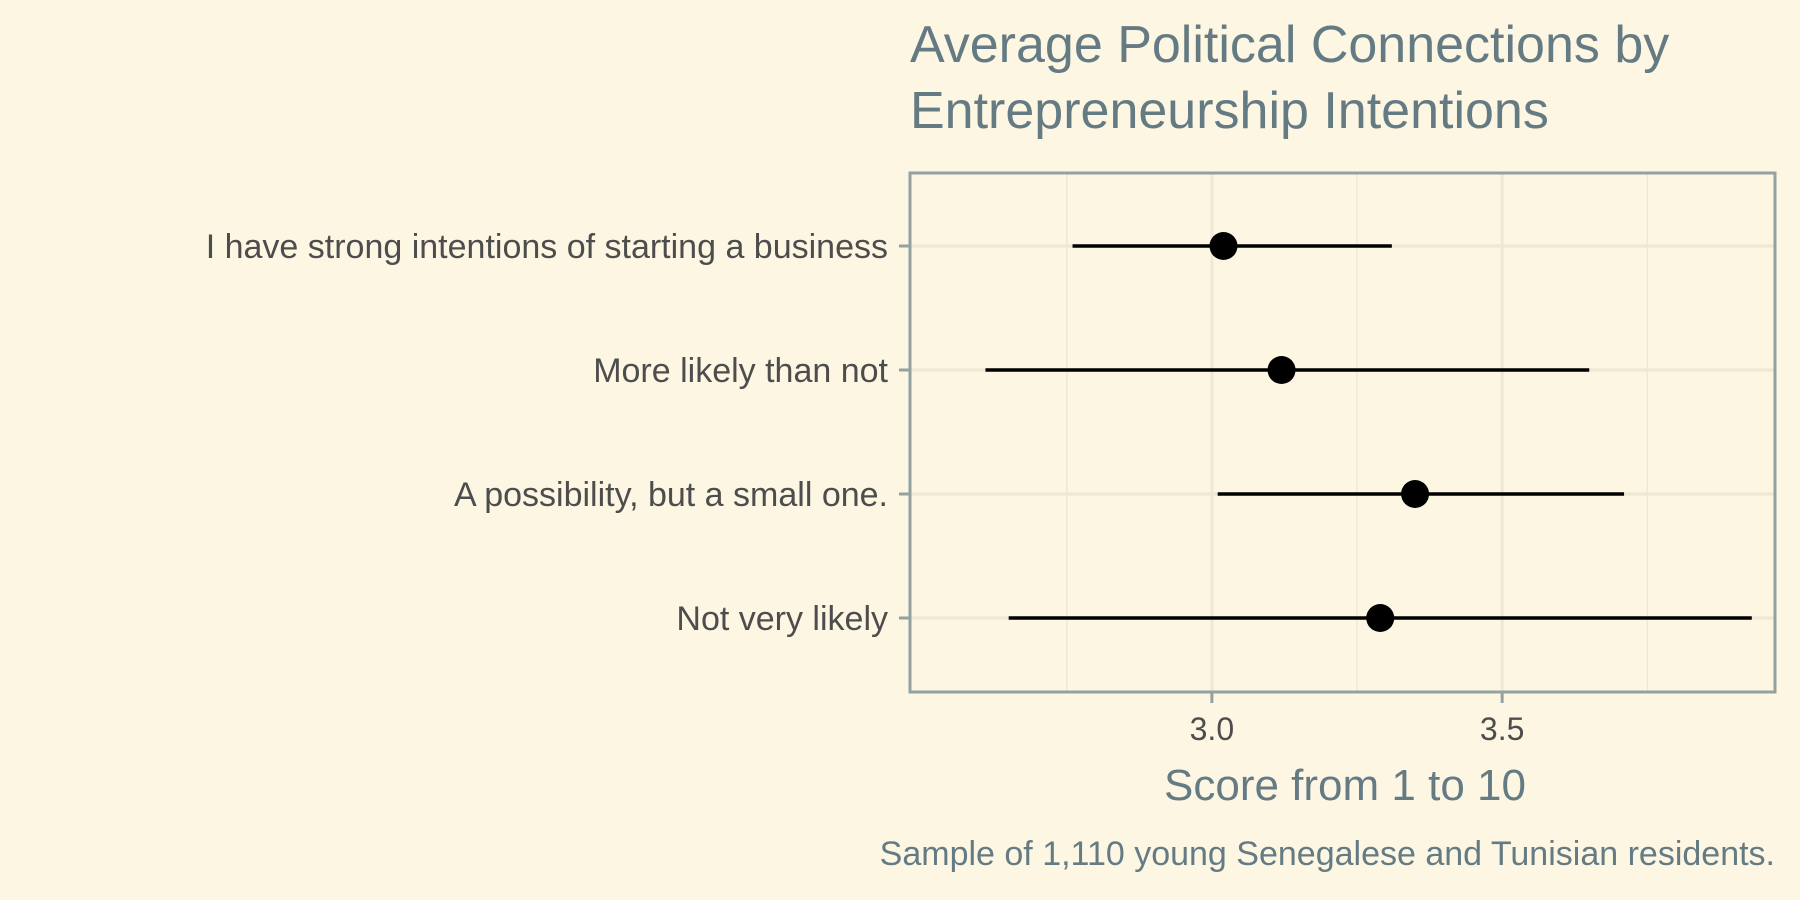 This screenshot has height=900, width=1800. What do you see at coordinates (740, 371) in the screenshot?
I see `category-label-1: More likely than not` at bounding box center [740, 371].